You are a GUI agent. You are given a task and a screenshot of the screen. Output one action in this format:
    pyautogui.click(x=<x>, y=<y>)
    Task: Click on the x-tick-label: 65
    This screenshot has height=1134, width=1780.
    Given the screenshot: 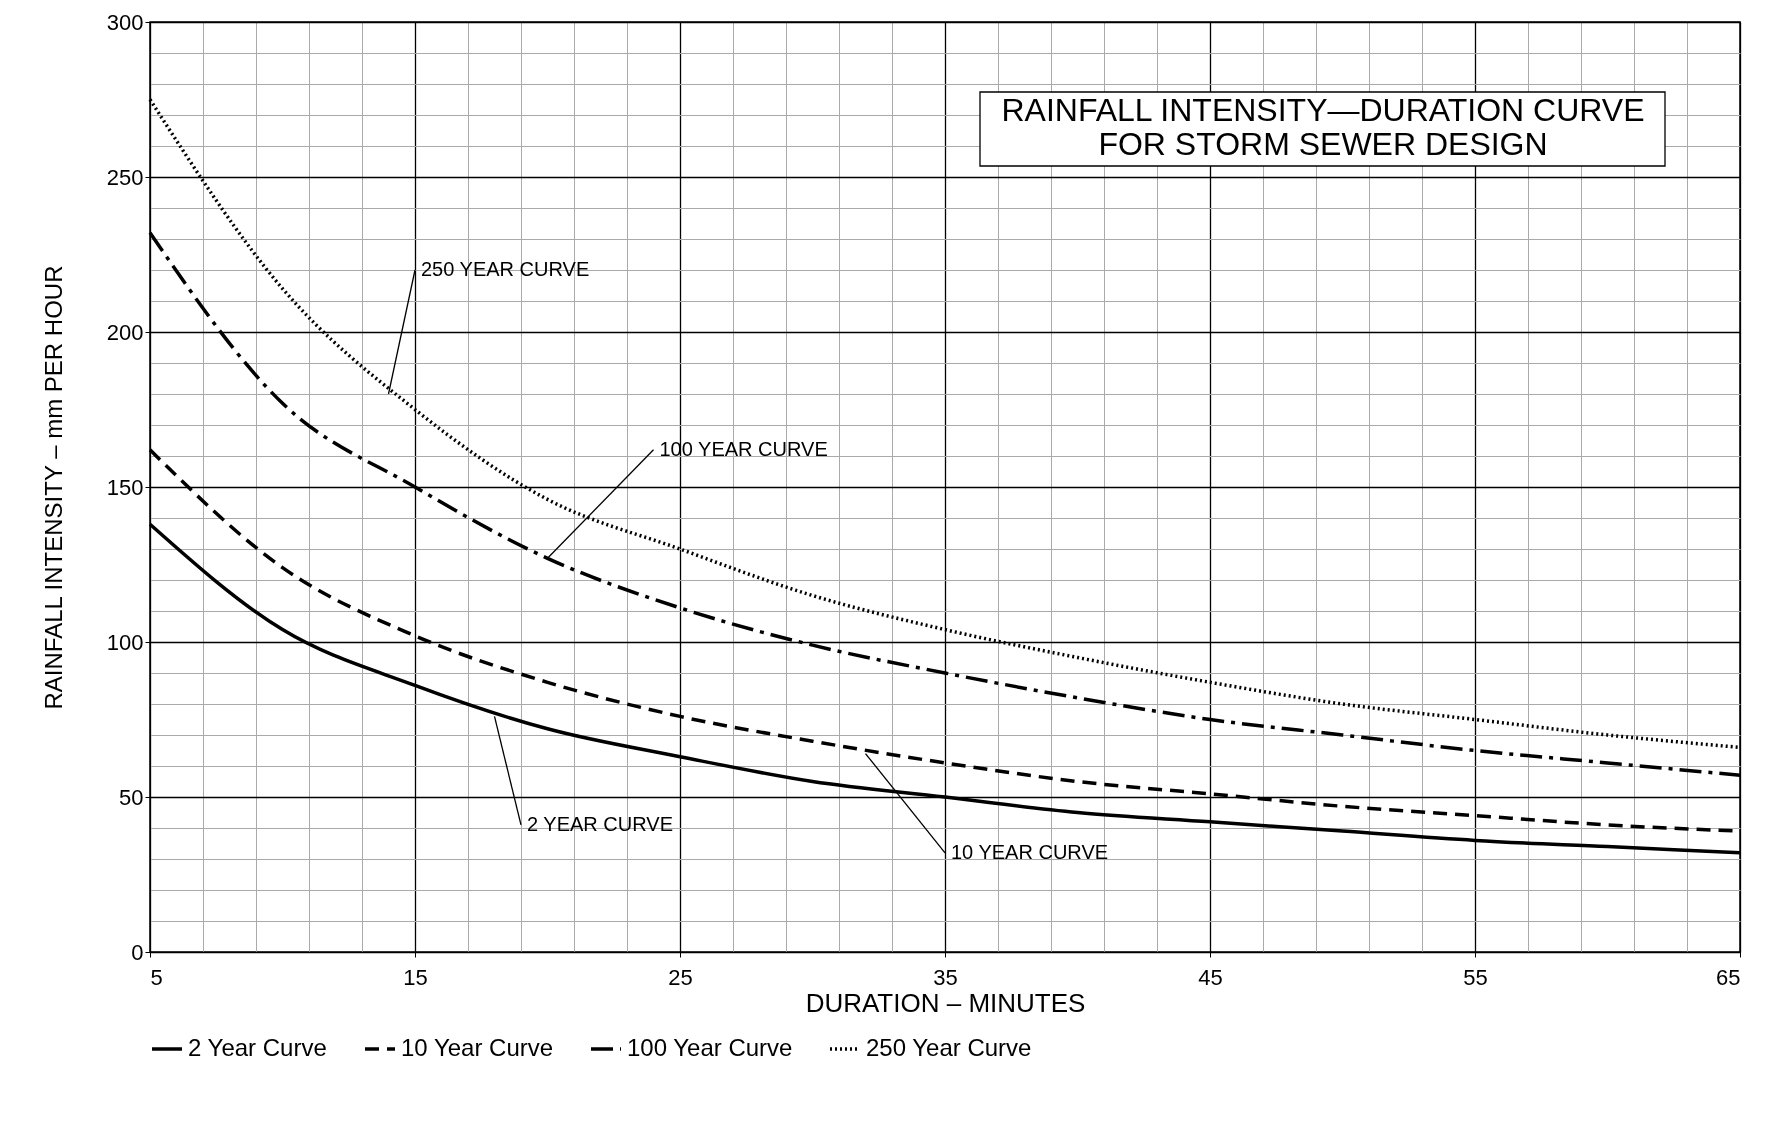 What is the action you would take?
    pyautogui.click(x=1728, y=977)
    